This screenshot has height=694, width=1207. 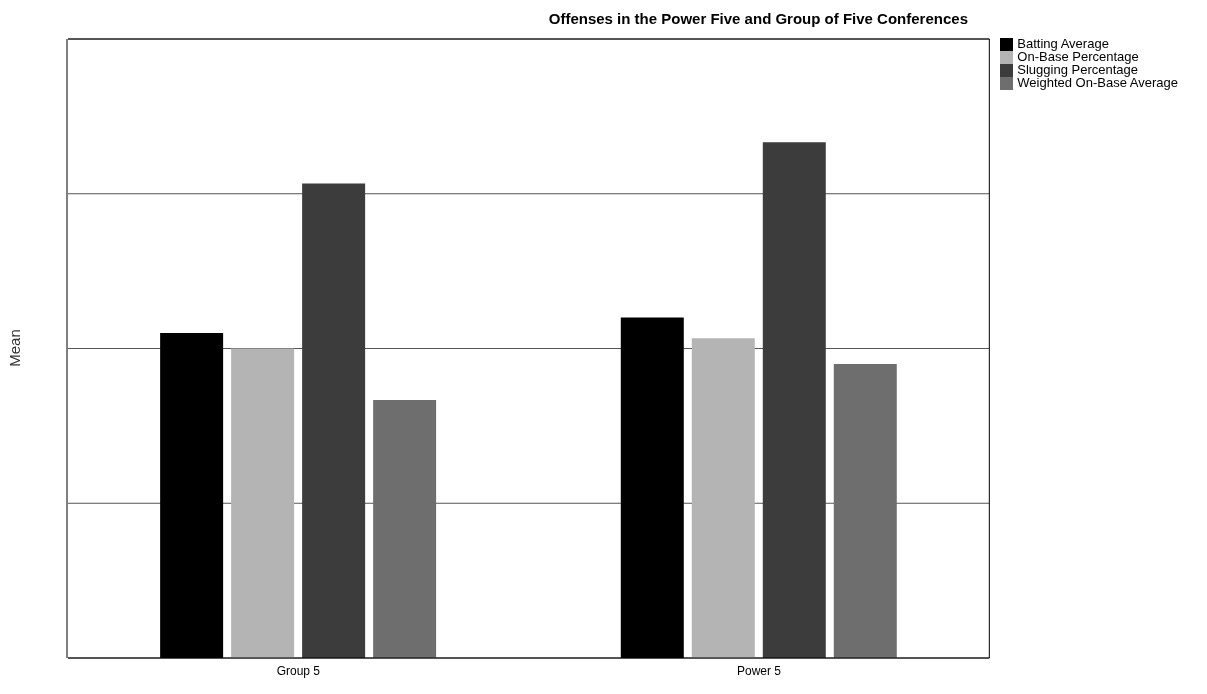 What do you see at coordinates (1063, 43) in the screenshot?
I see `legend-label: Batting Average` at bounding box center [1063, 43].